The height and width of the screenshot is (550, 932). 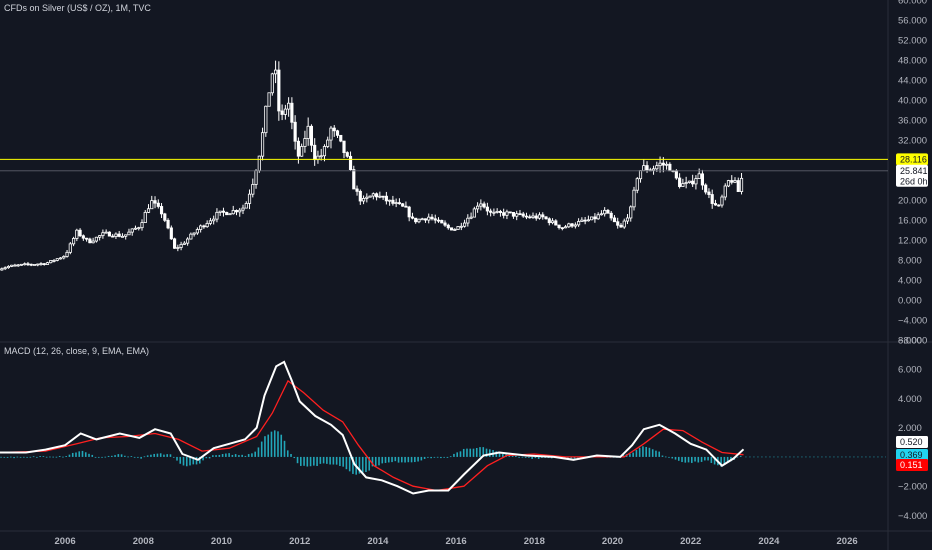 What do you see at coordinates (912, 321) in the screenshot?
I see `price-axis-tick: −4.000` at bounding box center [912, 321].